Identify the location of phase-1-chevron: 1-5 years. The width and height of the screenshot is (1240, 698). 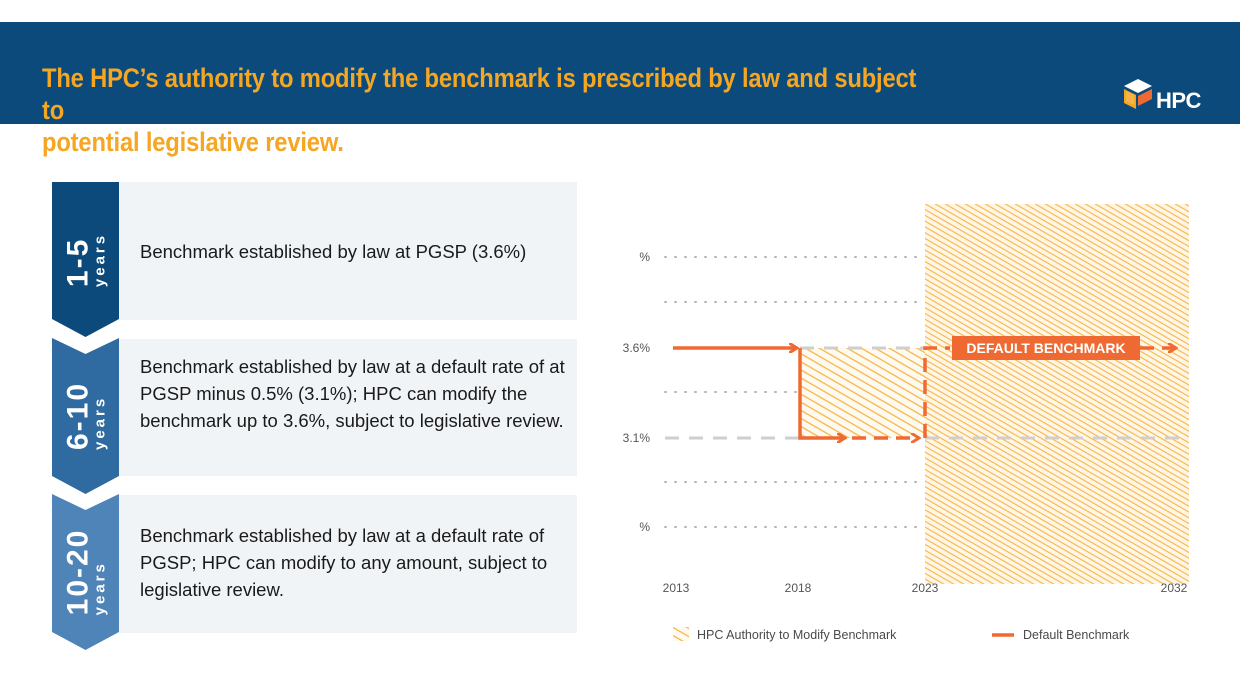
(85, 259).